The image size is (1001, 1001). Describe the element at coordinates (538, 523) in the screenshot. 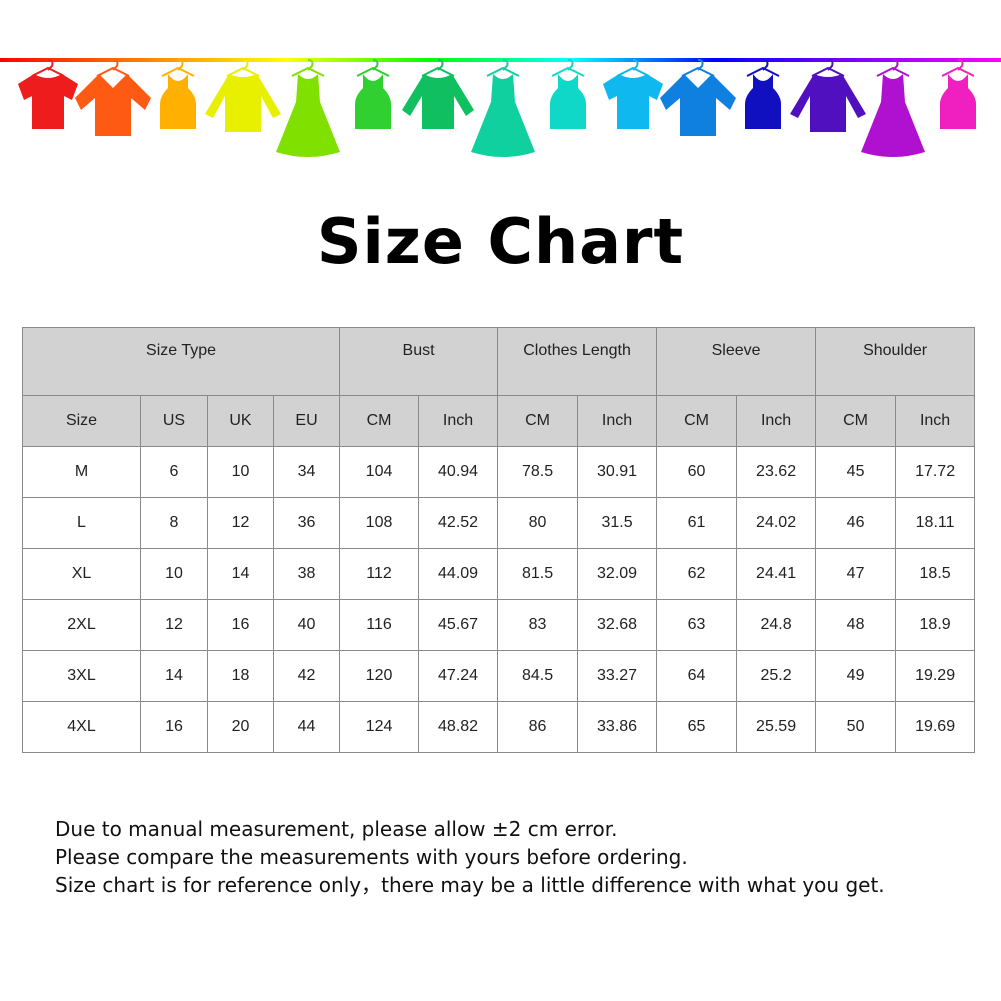

I see `table-cell: 80` at that location.